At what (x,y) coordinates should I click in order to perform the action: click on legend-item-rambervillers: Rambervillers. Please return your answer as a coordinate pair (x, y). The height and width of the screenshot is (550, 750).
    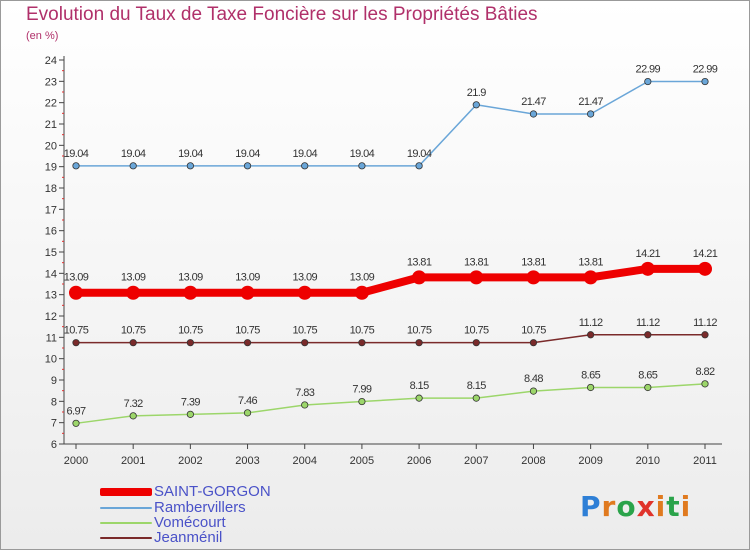
    Looking at the image, I should click on (173, 508).